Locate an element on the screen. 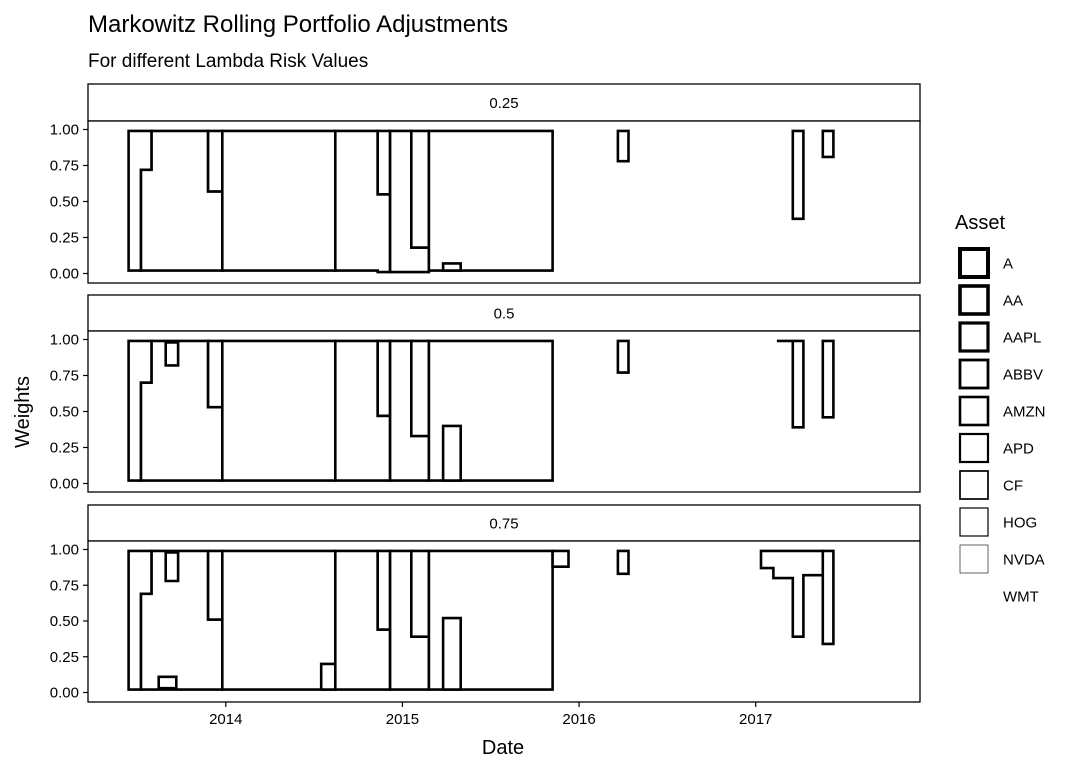  legend-item: NVDA is located at coordinates (1002, 559).